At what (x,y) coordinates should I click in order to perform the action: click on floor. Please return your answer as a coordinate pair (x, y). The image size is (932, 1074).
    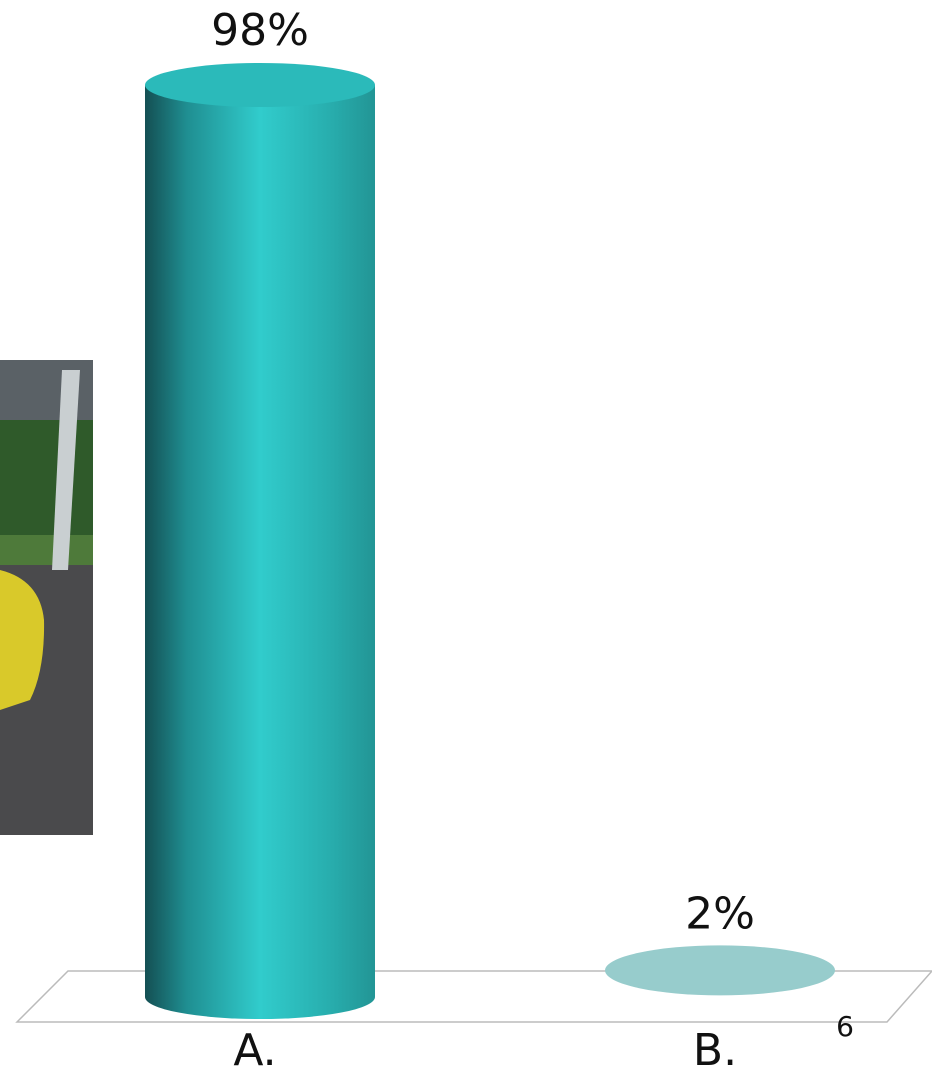
    Looking at the image, I should click on (473, 996).